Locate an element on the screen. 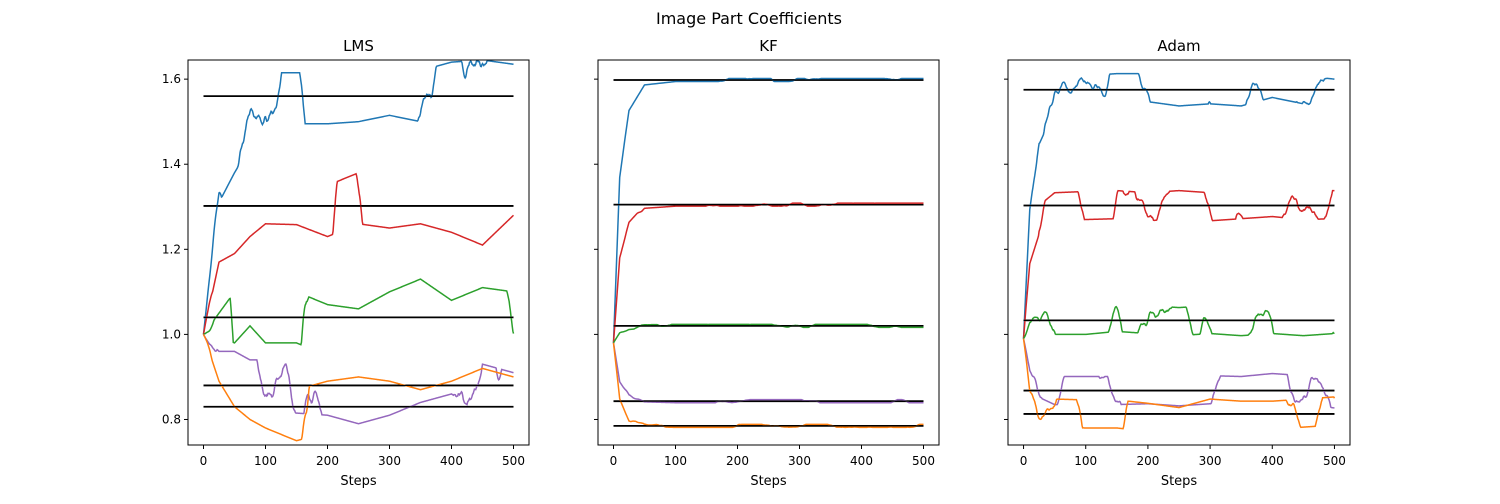 This screenshot has width=1500, height=504. panel-title: KF is located at coordinates (768, 46).